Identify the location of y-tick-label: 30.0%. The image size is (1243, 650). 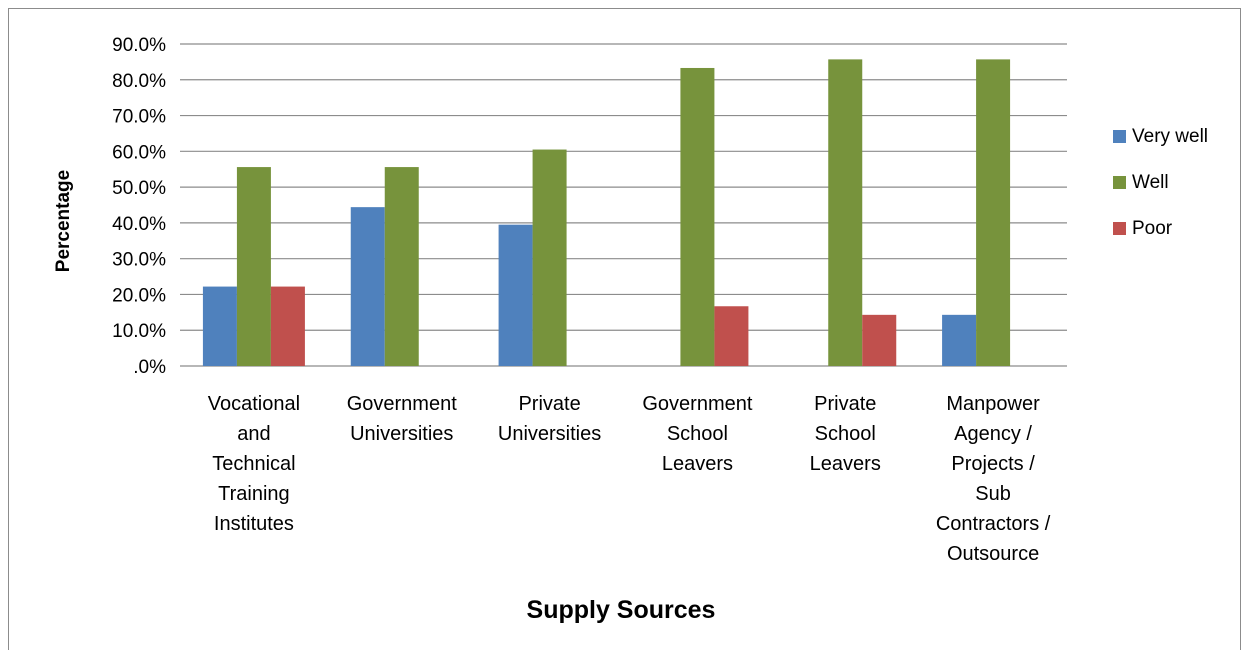
(139, 260).